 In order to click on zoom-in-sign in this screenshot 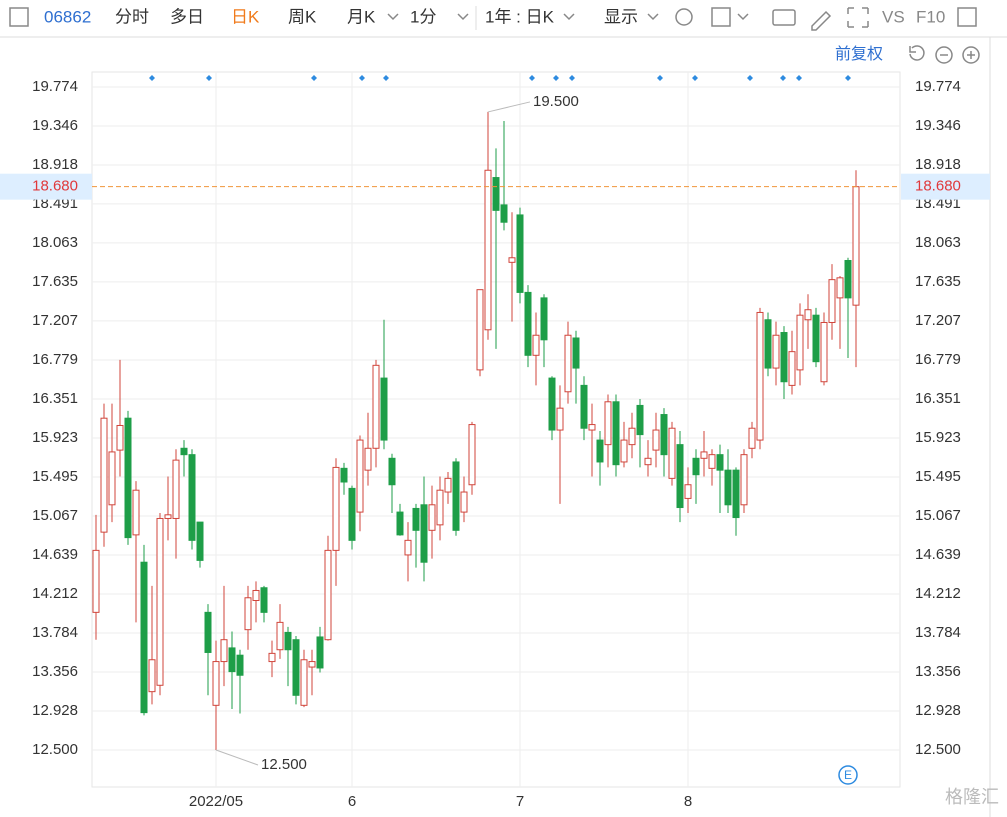, I will do `click(971, 55)`.